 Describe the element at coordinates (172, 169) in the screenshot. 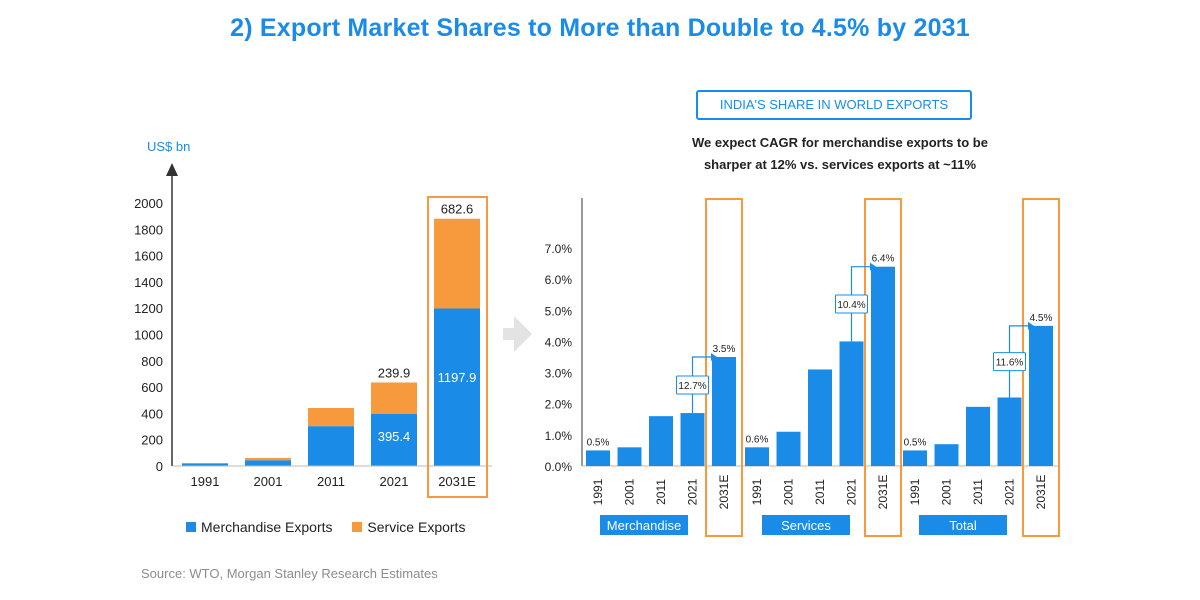

I see `left-y-axis-arrow` at that location.